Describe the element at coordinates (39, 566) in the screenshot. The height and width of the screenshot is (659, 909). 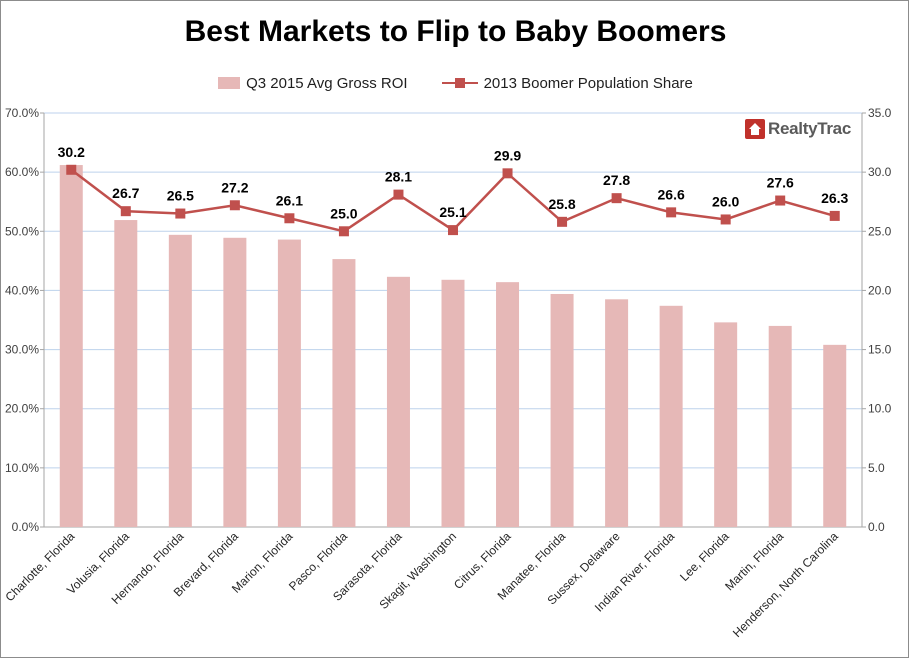
I see `x-tick-label: Charlotte, Florida` at that location.